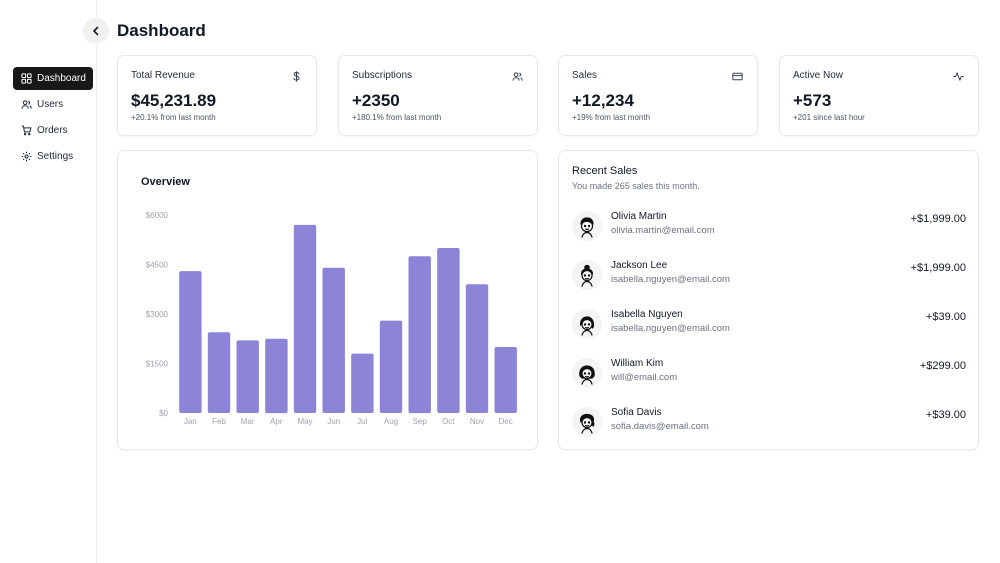 The width and height of the screenshot is (1000, 563). What do you see at coordinates (55, 156) in the screenshot?
I see `sidebar-item-label: Settings` at bounding box center [55, 156].